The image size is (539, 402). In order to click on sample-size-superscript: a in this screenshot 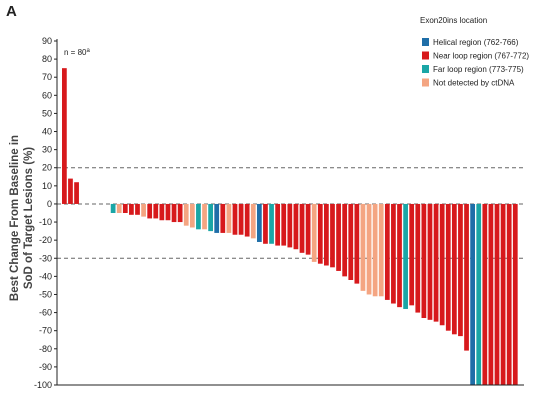, I will do `click(88, 51)`.